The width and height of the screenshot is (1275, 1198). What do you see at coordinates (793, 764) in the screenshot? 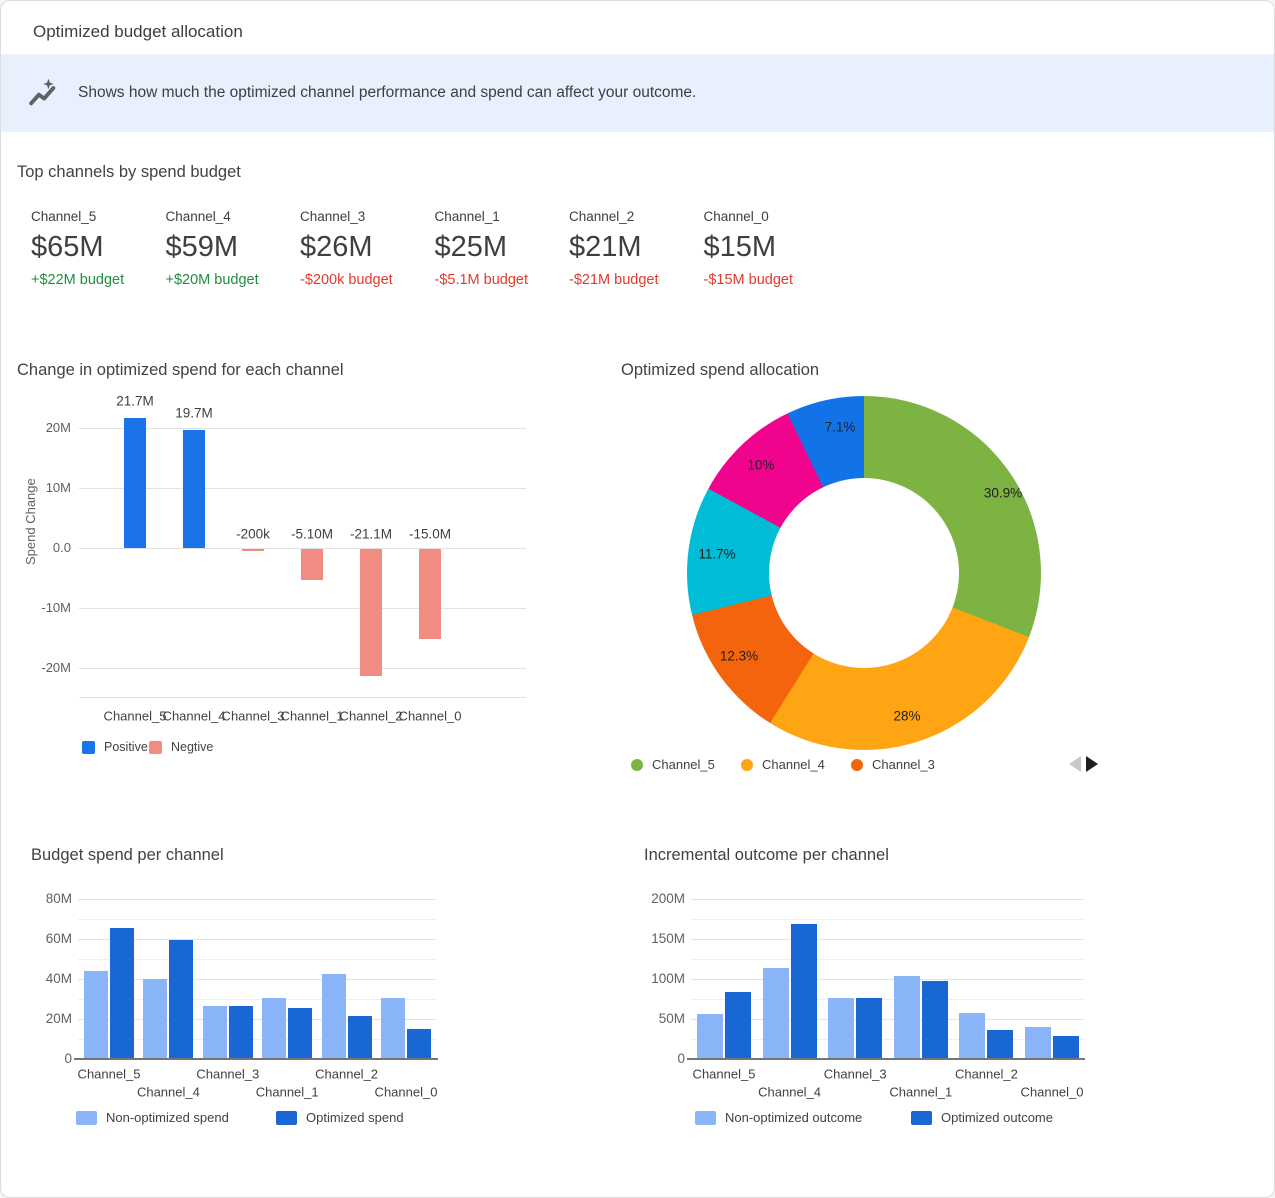
I see `legend-label: Channel_4` at bounding box center [793, 764].